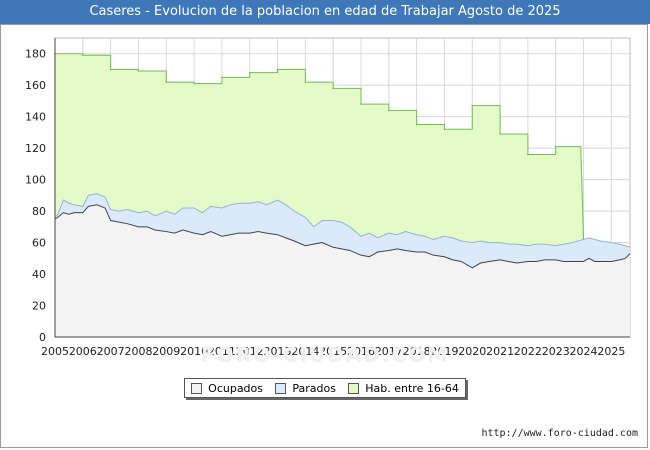 The width and height of the screenshot is (650, 450). I want to click on x-tick-label-2010: 2010, so click(194, 351).